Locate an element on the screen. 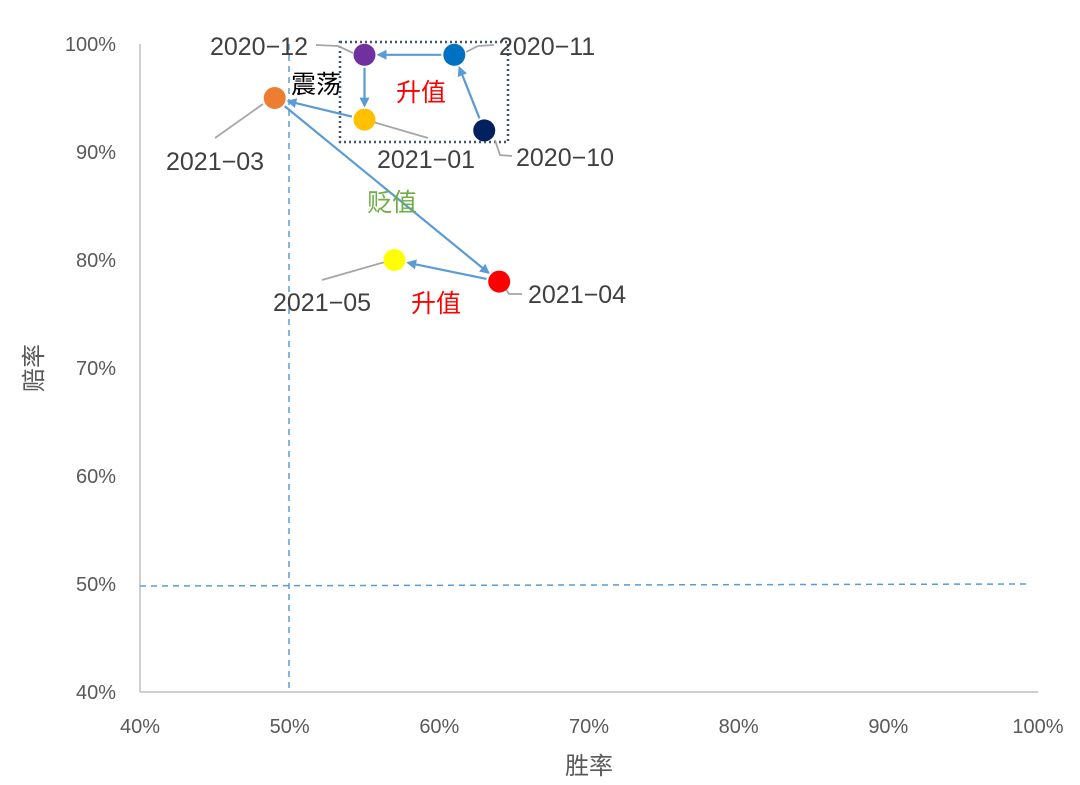  y-tick-label: 80% is located at coordinates (96, 261).